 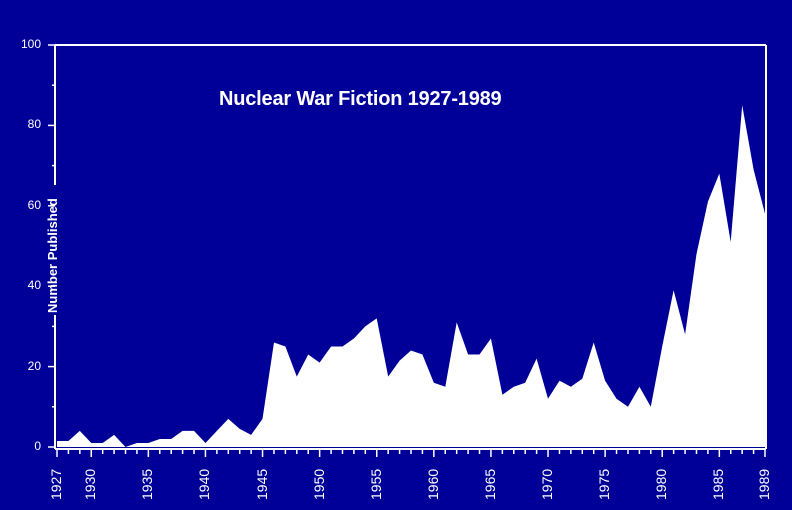 What do you see at coordinates (34, 365) in the screenshot?
I see `y-tick-label: 20` at bounding box center [34, 365].